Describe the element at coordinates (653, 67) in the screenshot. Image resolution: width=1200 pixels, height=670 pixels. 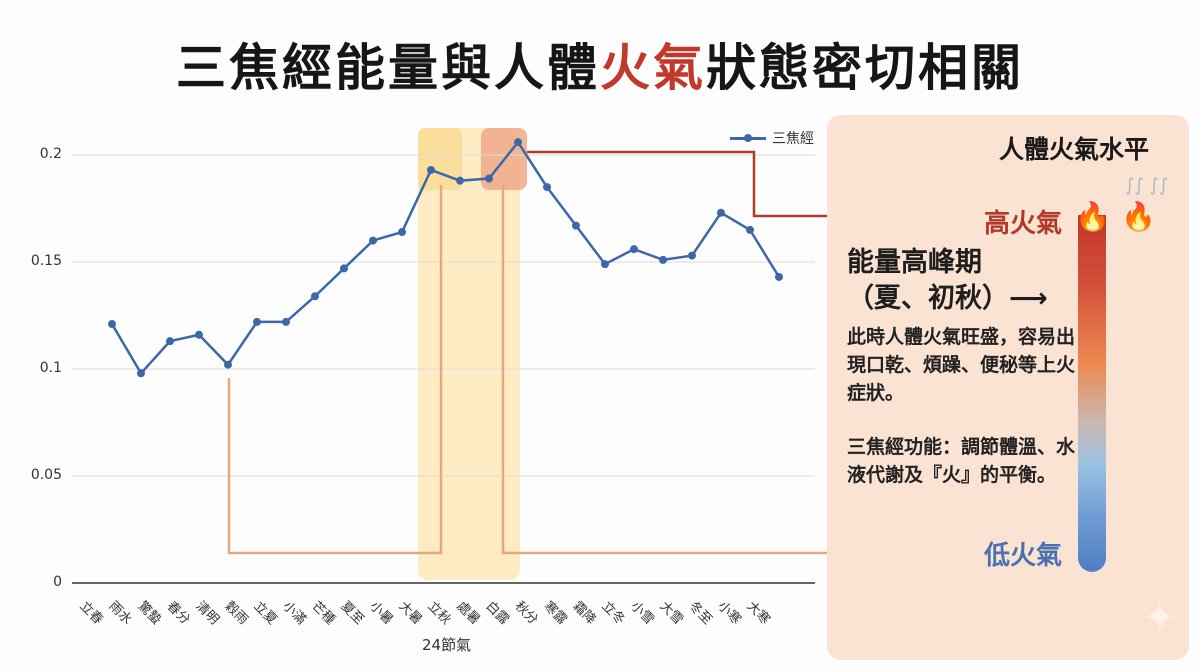
I see `title-highlight: 火氣` at that location.